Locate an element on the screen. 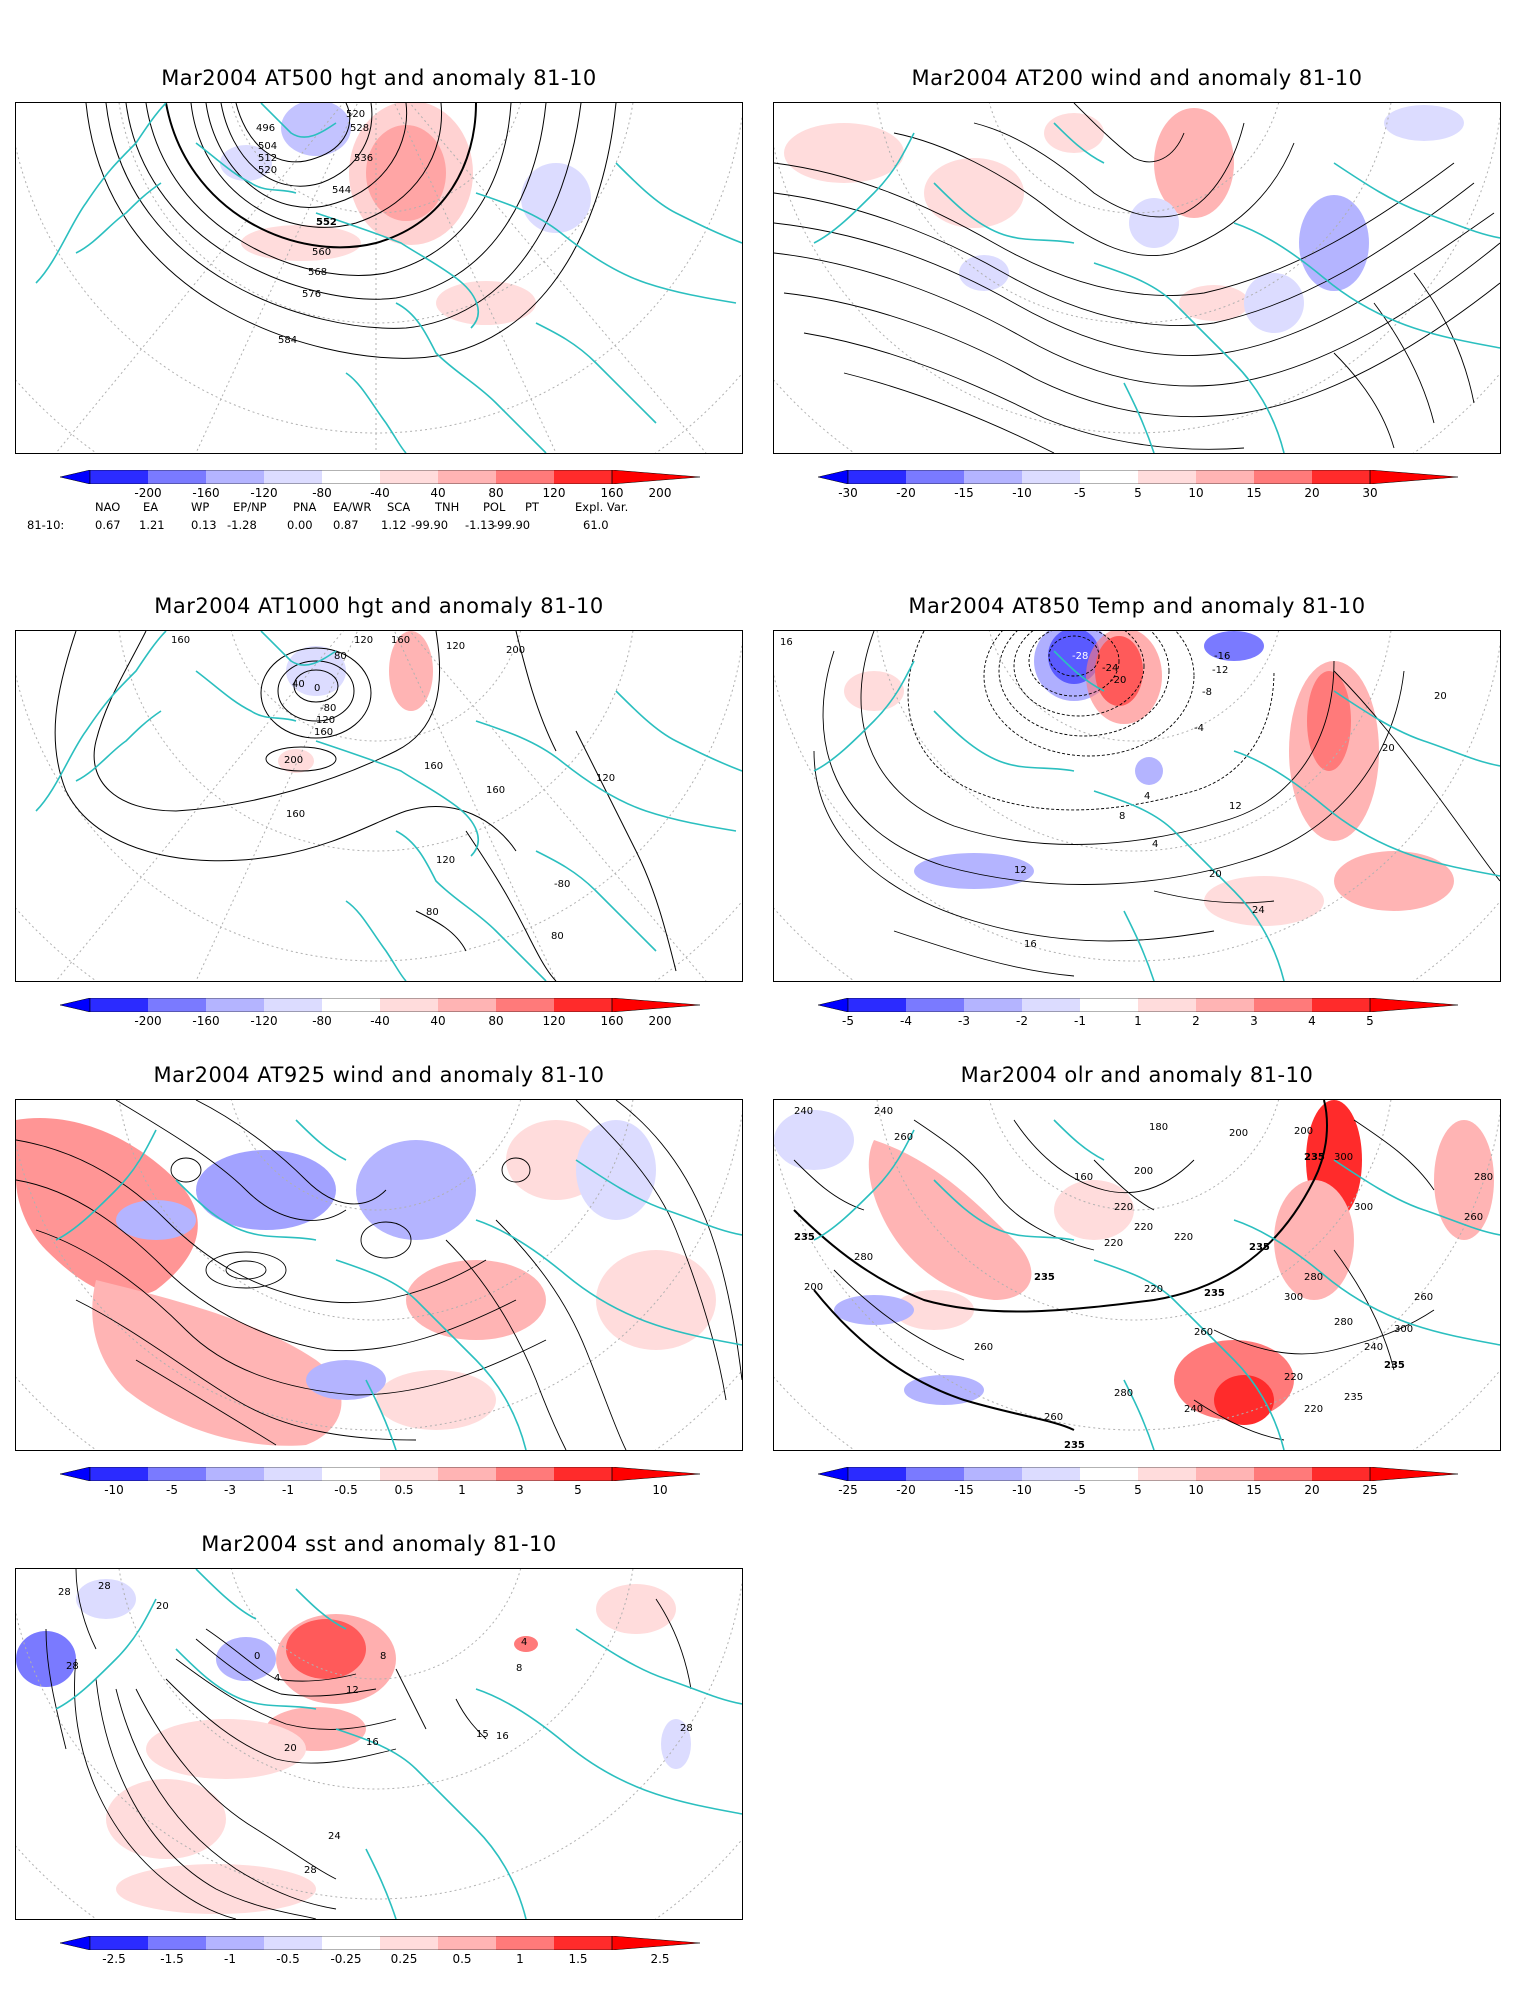  contour-label: 24 is located at coordinates (334, 1836).